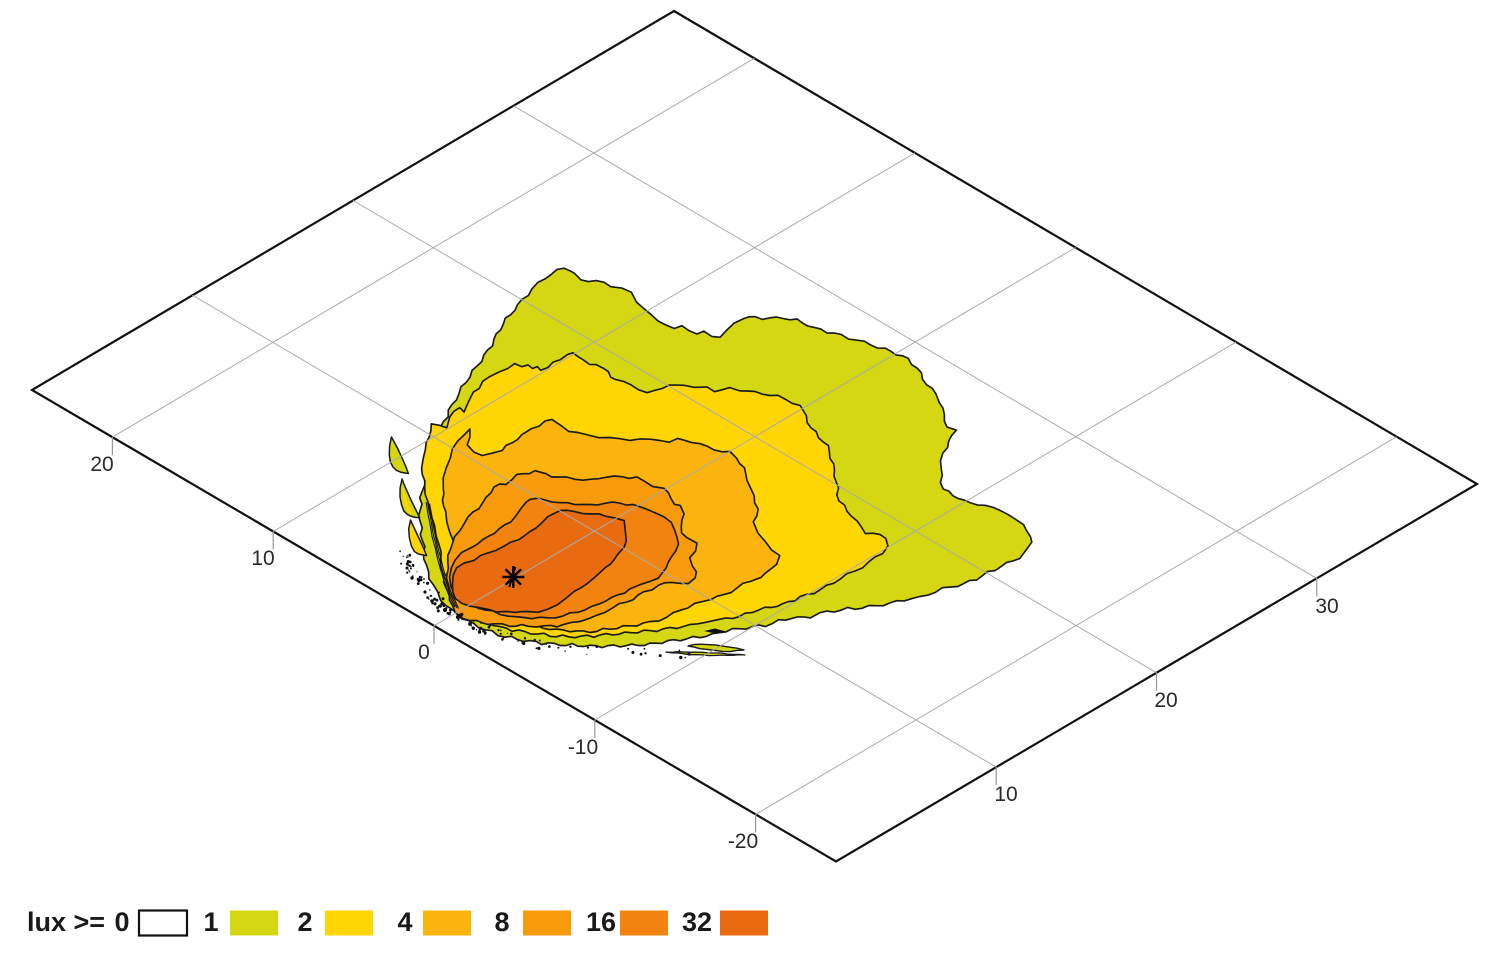 This screenshot has width=1500, height=956. What do you see at coordinates (697, 922) in the screenshot?
I see `svg-text: 32` at bounding box center [697, 922].